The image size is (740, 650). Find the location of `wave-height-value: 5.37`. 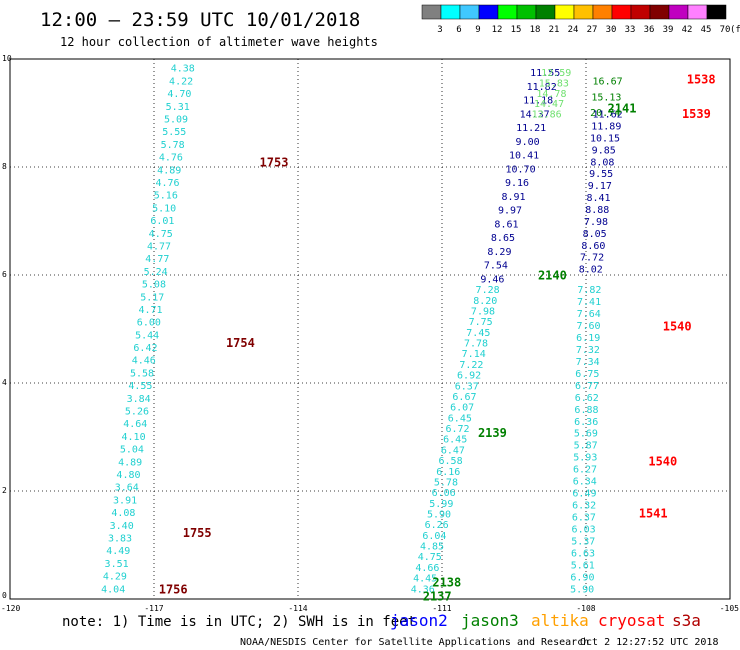

wave-height-value: 5.37 is located at coordinates (583, 541).